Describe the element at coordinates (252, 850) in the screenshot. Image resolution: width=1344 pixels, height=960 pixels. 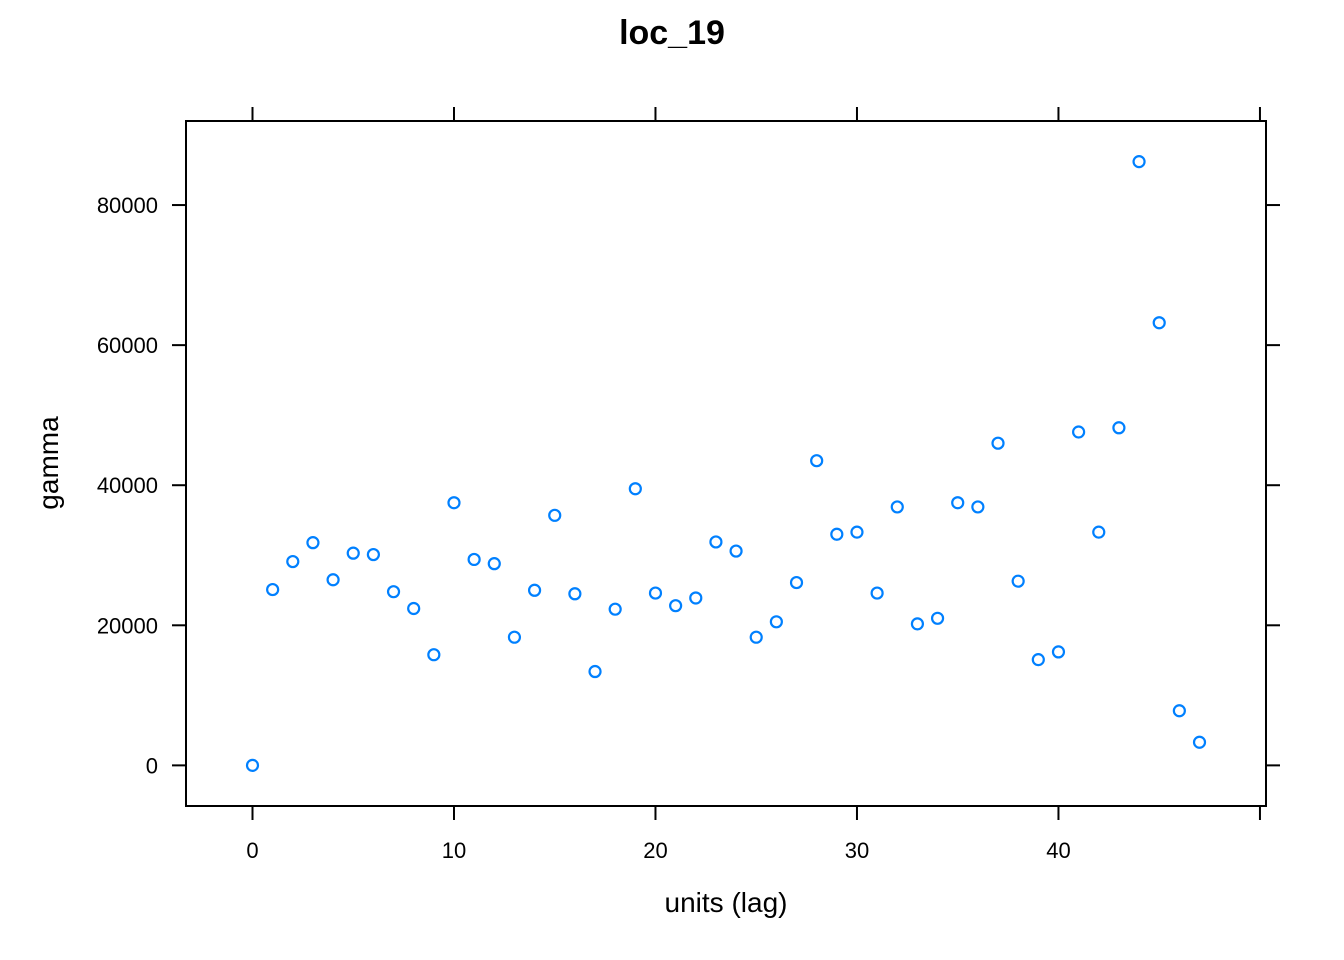
I see `x-tick-label: 0` at that location.